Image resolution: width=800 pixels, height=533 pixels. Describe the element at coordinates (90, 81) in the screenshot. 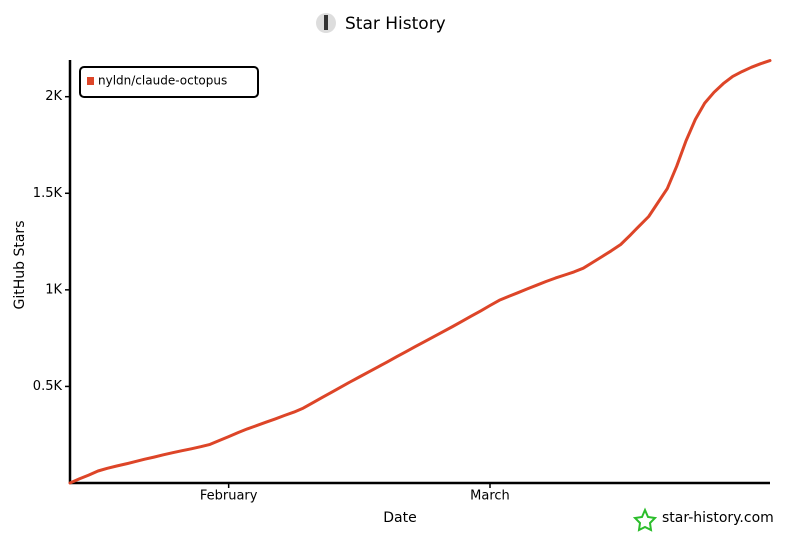

I see `legend-swatch` at that location.